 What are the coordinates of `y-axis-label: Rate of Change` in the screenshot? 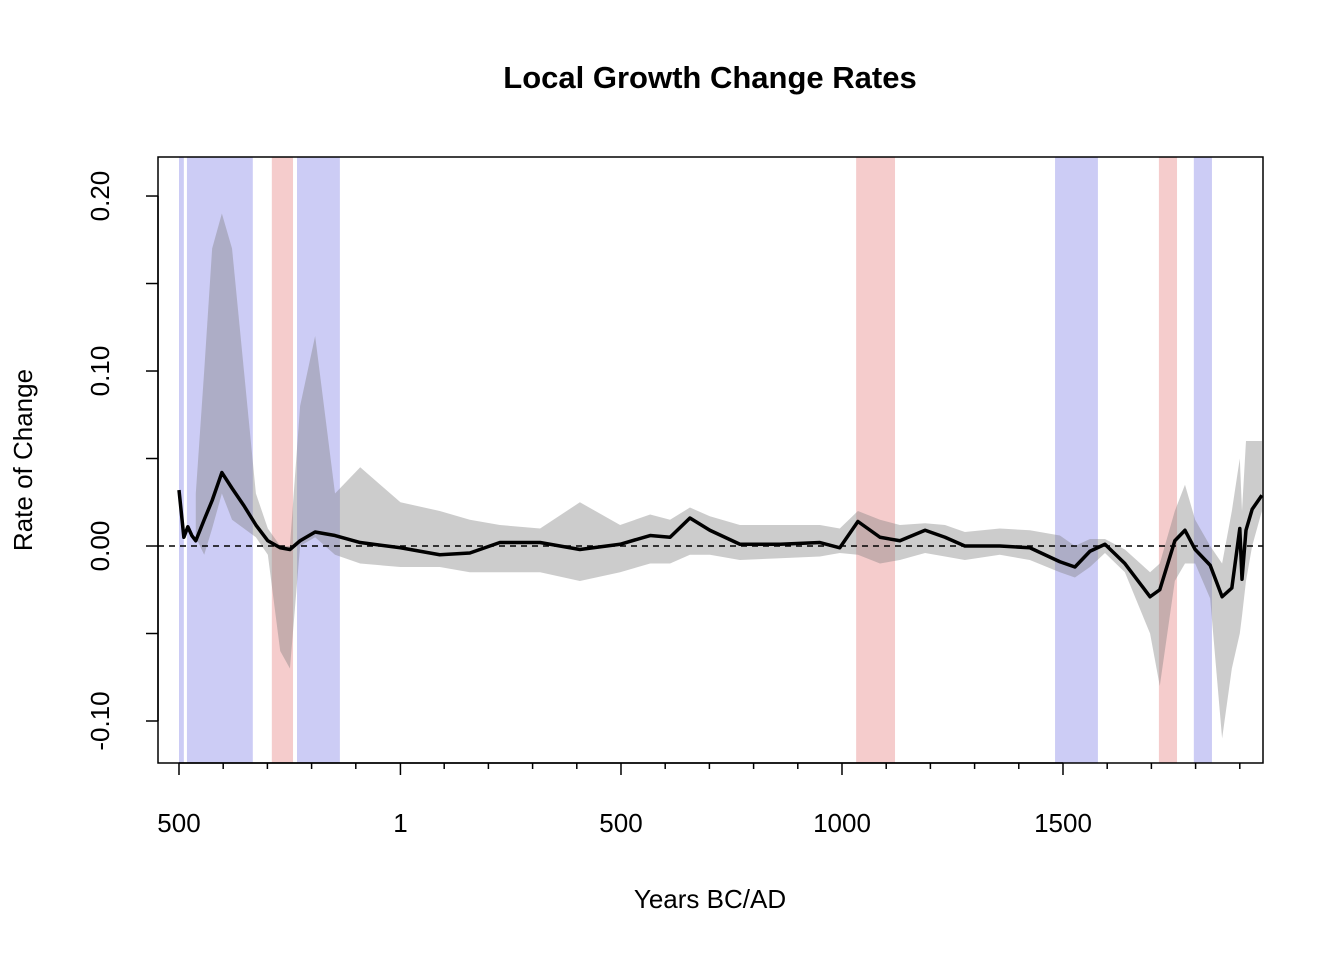 It's located at (23, 460).